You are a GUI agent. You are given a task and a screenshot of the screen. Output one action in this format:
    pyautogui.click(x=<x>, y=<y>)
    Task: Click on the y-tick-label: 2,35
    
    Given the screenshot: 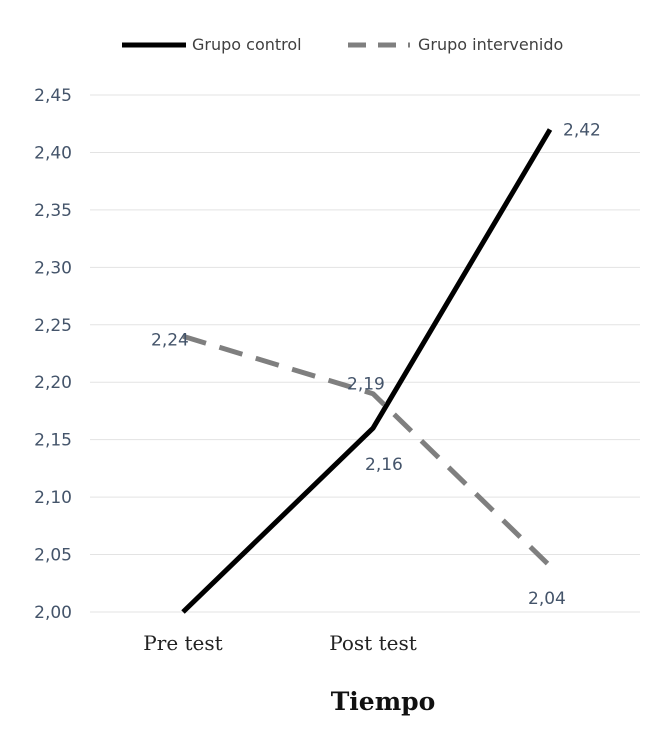 What is the action you would take?
    pyautogui.click(x=53, y=211)
    